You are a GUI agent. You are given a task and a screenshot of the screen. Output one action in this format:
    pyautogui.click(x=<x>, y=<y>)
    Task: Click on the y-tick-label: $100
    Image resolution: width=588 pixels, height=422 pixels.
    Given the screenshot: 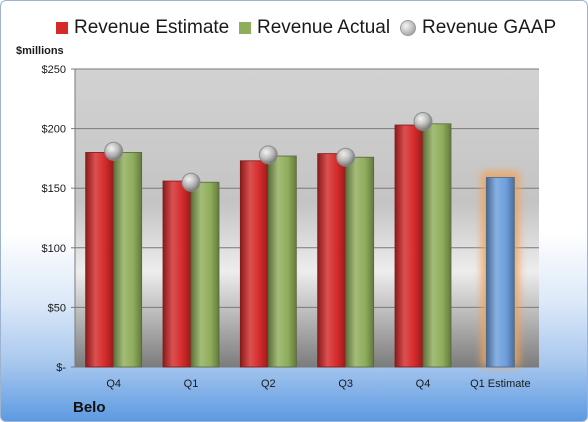 What is the action you would take?
    pyautogui.click(x=54, y=249)
    